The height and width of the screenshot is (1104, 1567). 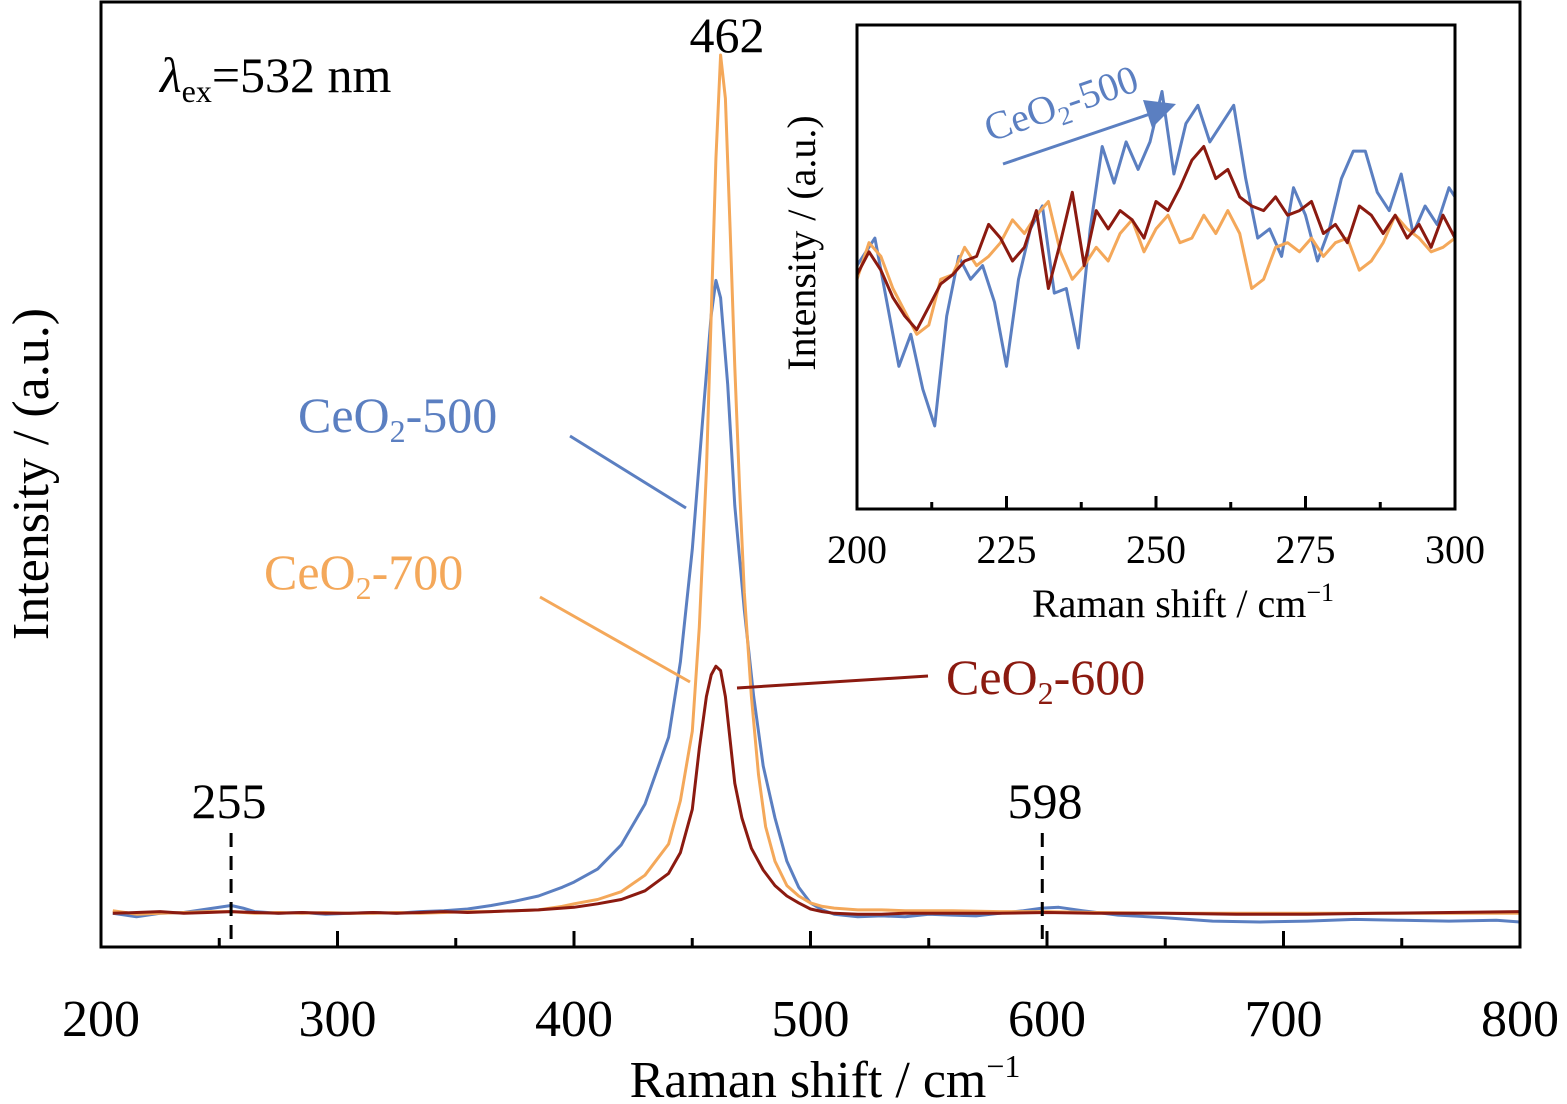 What do you see at coordinates (452, 415) in the screenshot?
I see `label-500-suffix: -500` at bounding box center [452, 415].